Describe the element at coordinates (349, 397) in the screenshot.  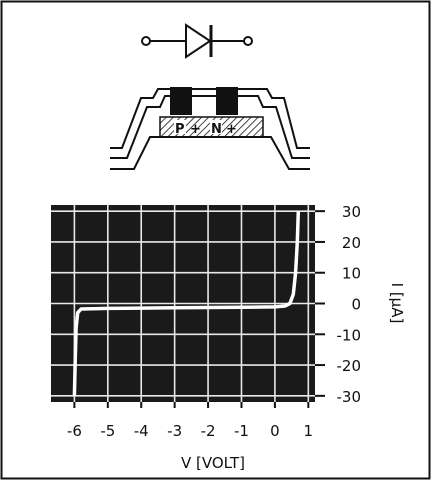
I see `y-tick-label: -30` at that location.